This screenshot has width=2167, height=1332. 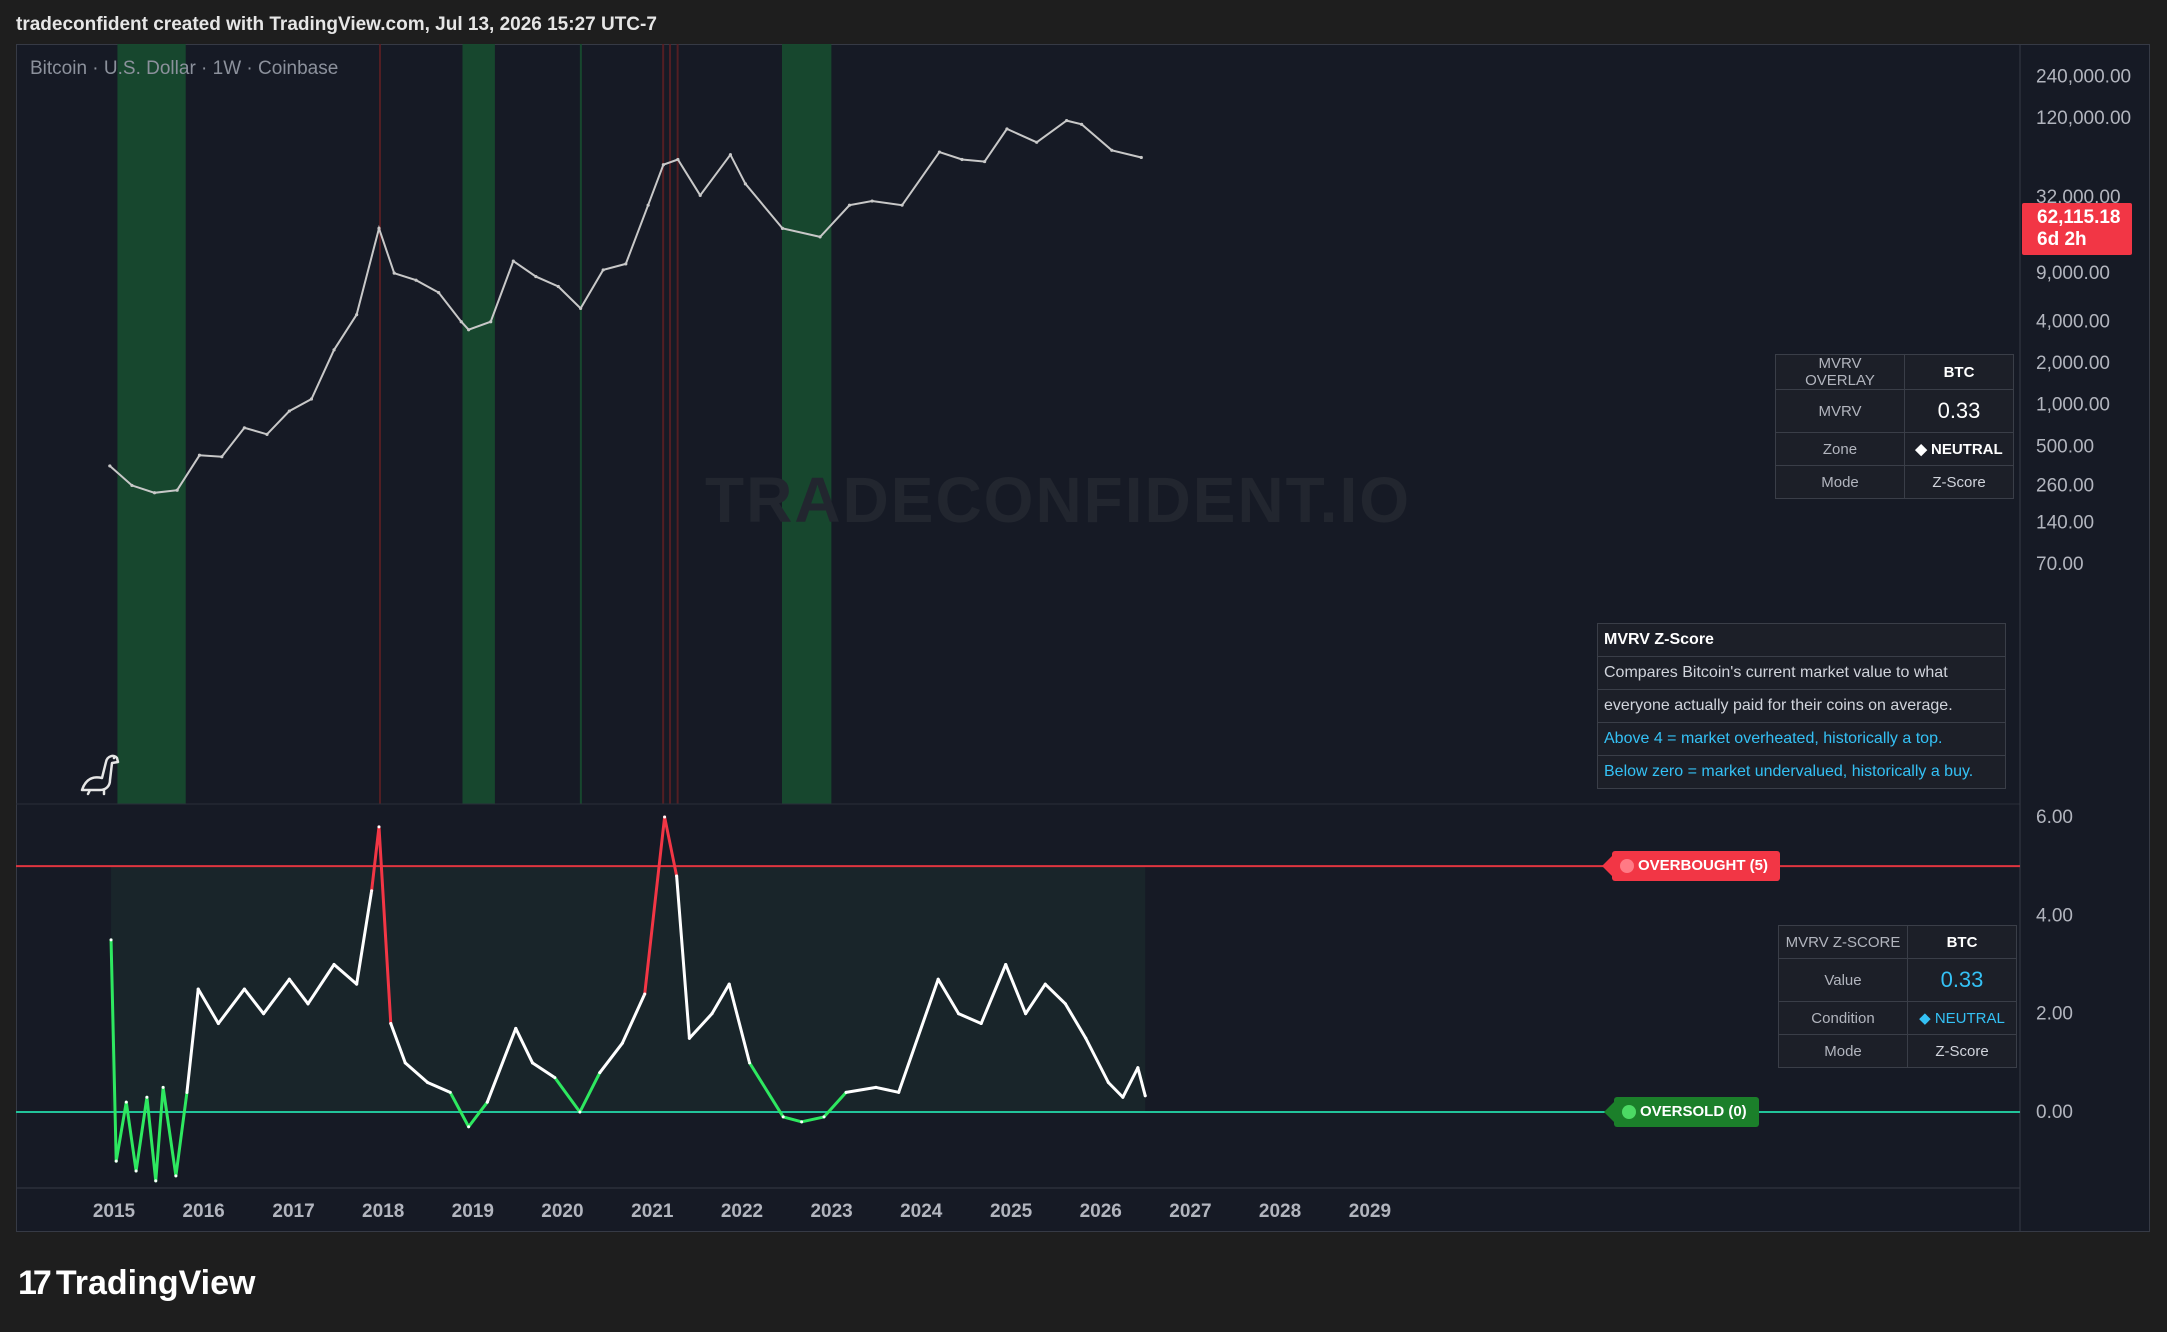 What do you see at coordinates (2065, 446) in the screenshot?
I see `price-tick-label: 500.00` at bounding box center [2065, 446].